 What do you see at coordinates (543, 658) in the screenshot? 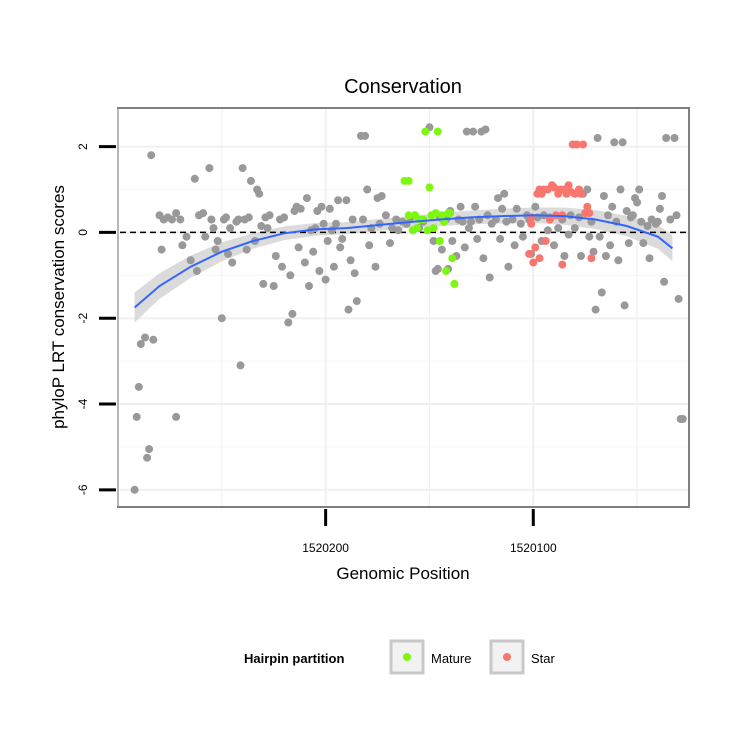
I see `legend-label-star: Star` at bounding box center [543, 658].